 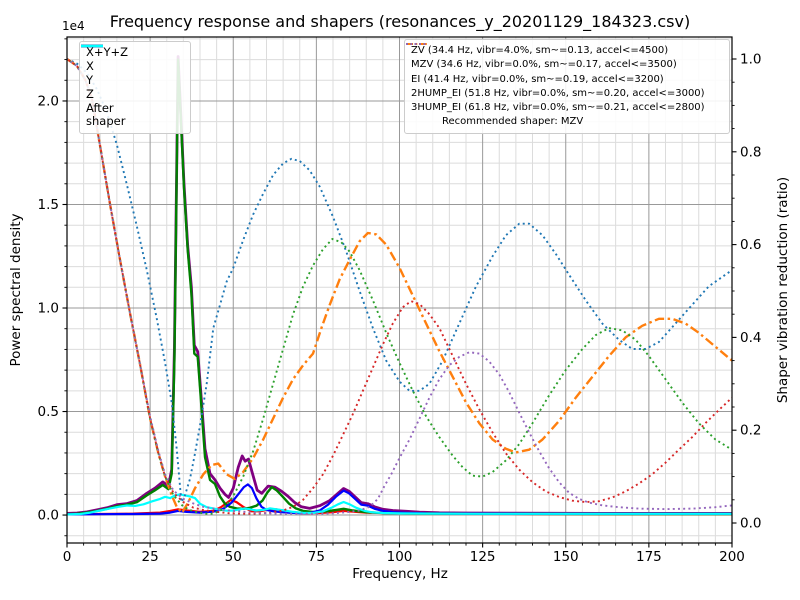 I want to click on y-left-tick-label: 2.0, so click(x=48, y=101).